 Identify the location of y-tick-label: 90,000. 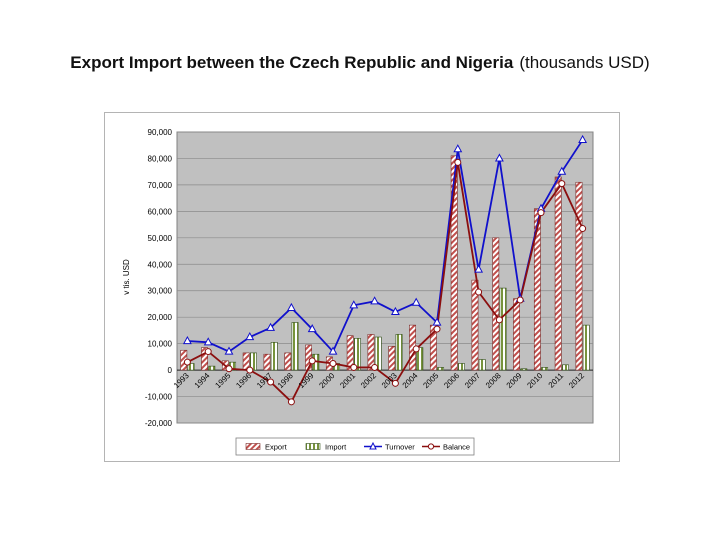
(160, 132).